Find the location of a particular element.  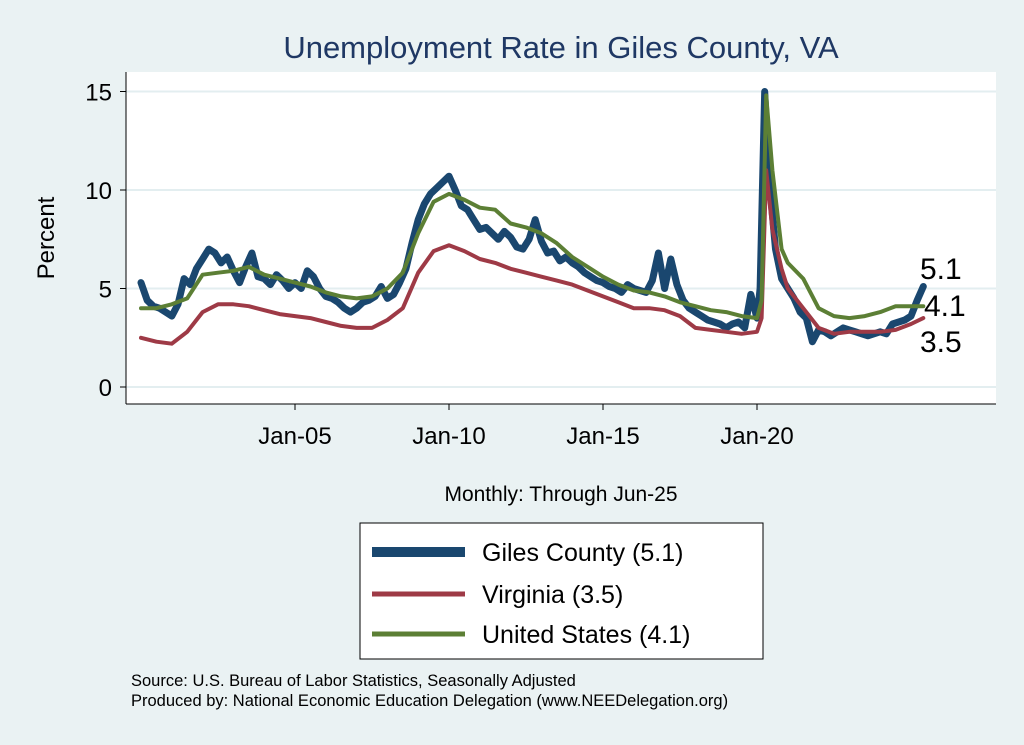

y-tick-label: 0 is located at coordinates (105, 388).